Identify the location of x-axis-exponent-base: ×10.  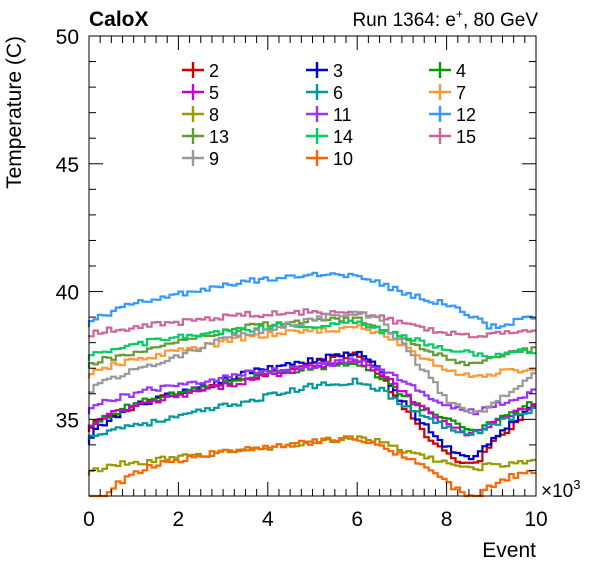
(557, 491).